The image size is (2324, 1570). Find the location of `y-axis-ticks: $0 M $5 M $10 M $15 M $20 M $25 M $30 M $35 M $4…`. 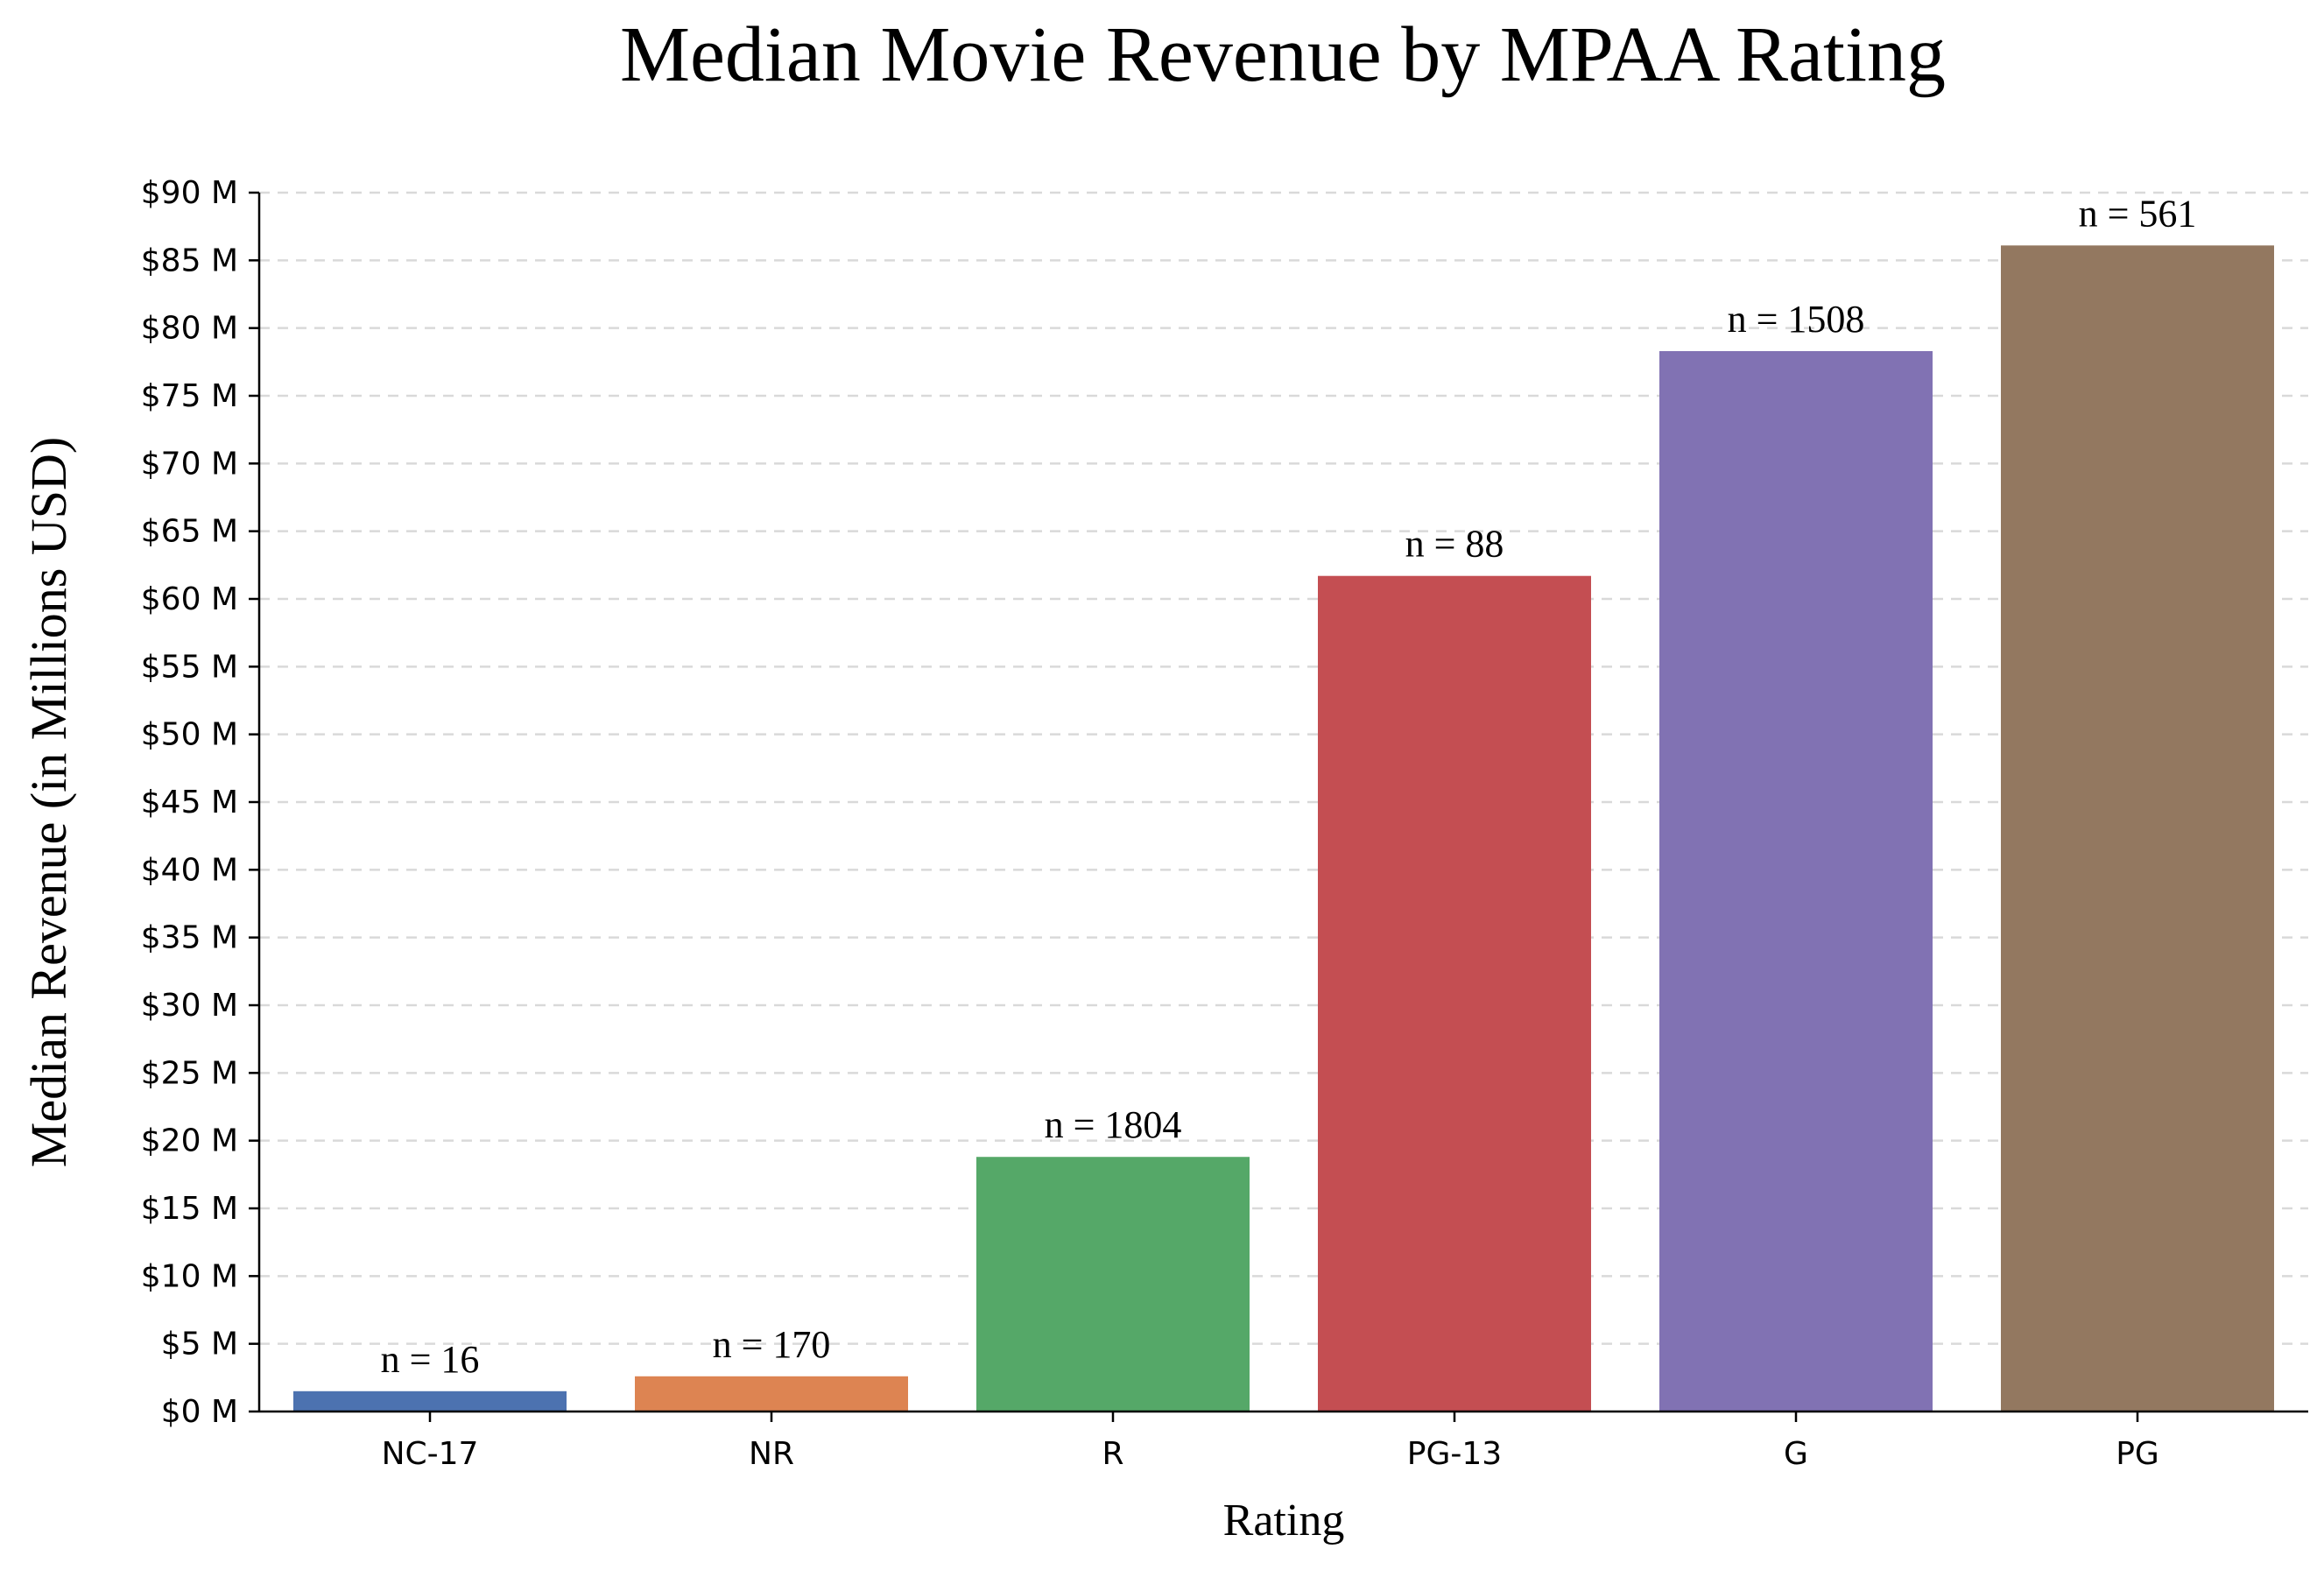

y-axis-ticks: $0 M $5 M $10 M $15 M $20 M $25 M $30 M $35 M $4… is located at coordinates (200, 803).